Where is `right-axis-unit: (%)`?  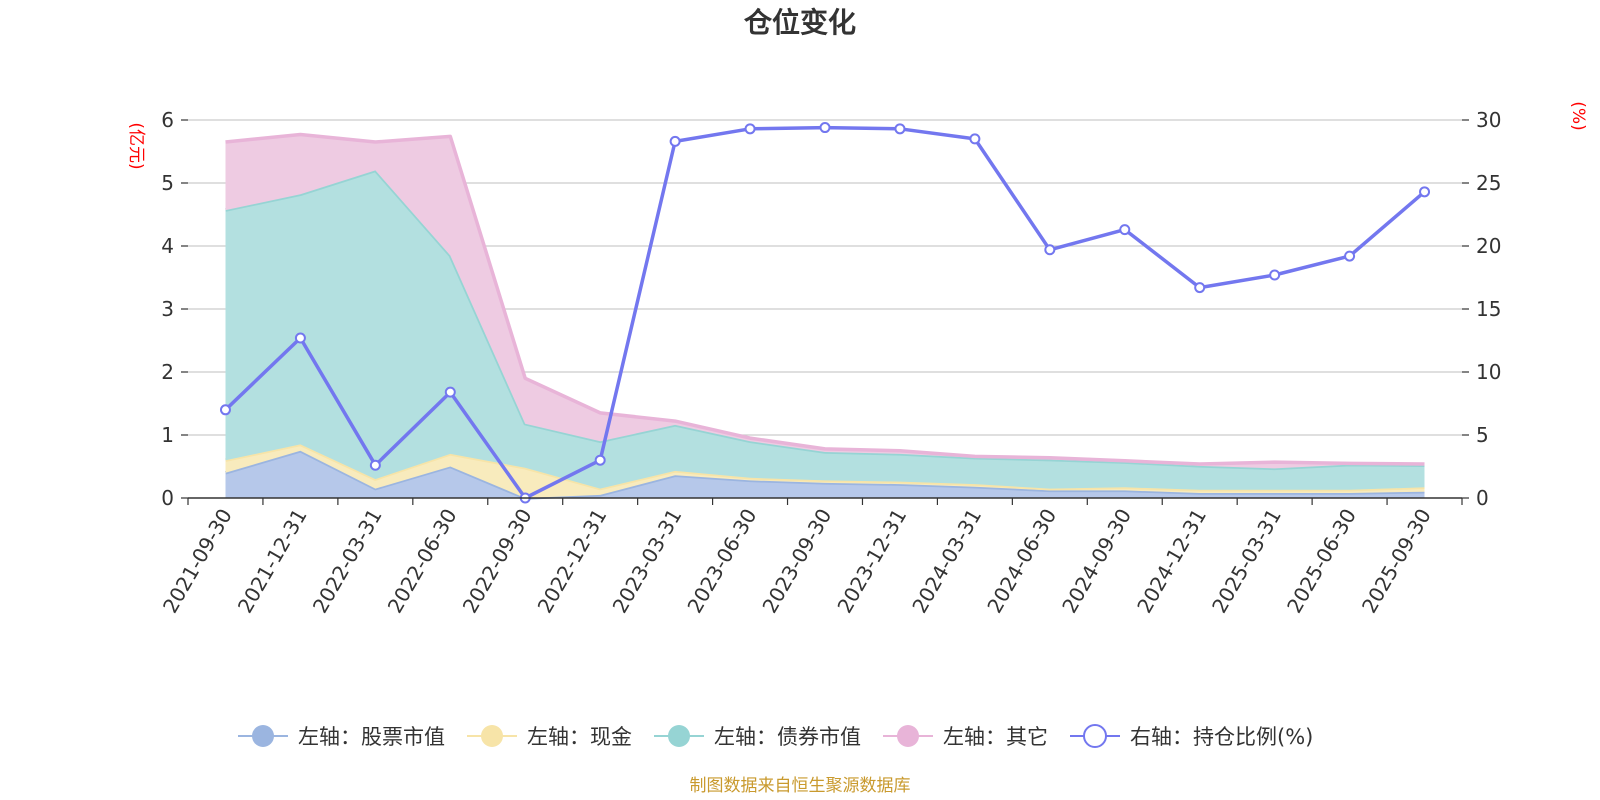
right-axis-unit: (%) is located at coordinates (1578, 115).